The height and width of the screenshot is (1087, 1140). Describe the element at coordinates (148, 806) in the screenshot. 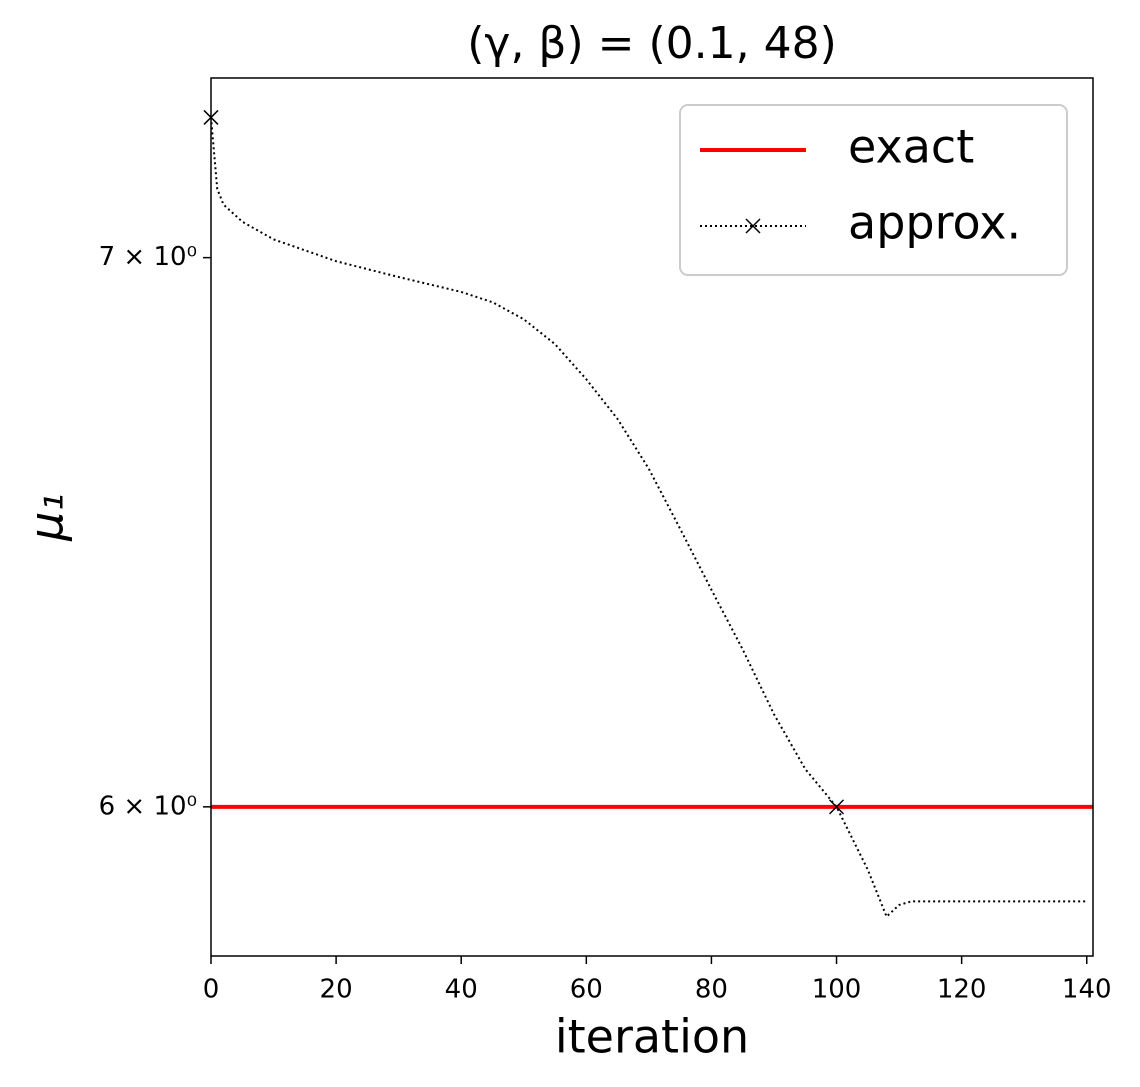

I see `y-tick-label: 6 × 10⁰` at that location.